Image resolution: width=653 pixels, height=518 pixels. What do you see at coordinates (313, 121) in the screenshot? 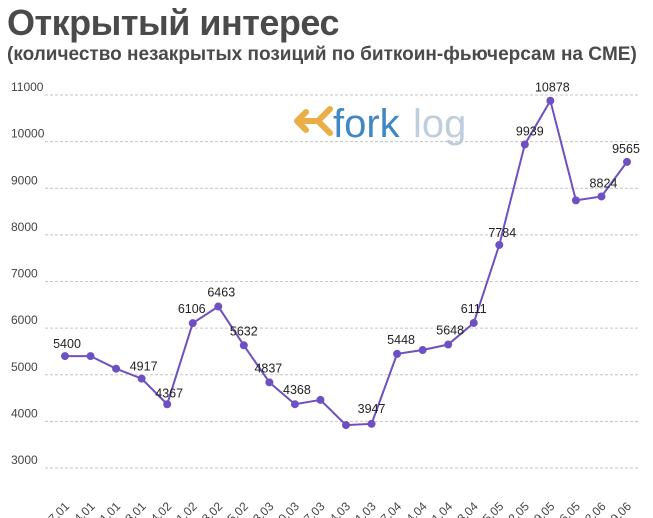
I see `forklog-arrow-icon` at bounding box center [313, 121].